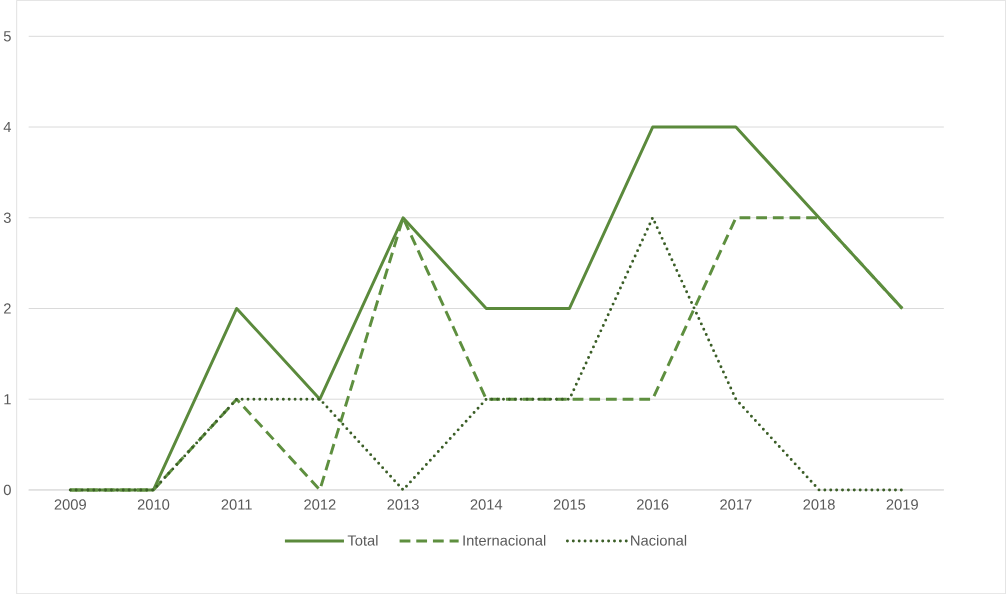 The width and height of the screenshot is (1006, 594). I want to click on x-tick-label: 2009, so click(70, 504).